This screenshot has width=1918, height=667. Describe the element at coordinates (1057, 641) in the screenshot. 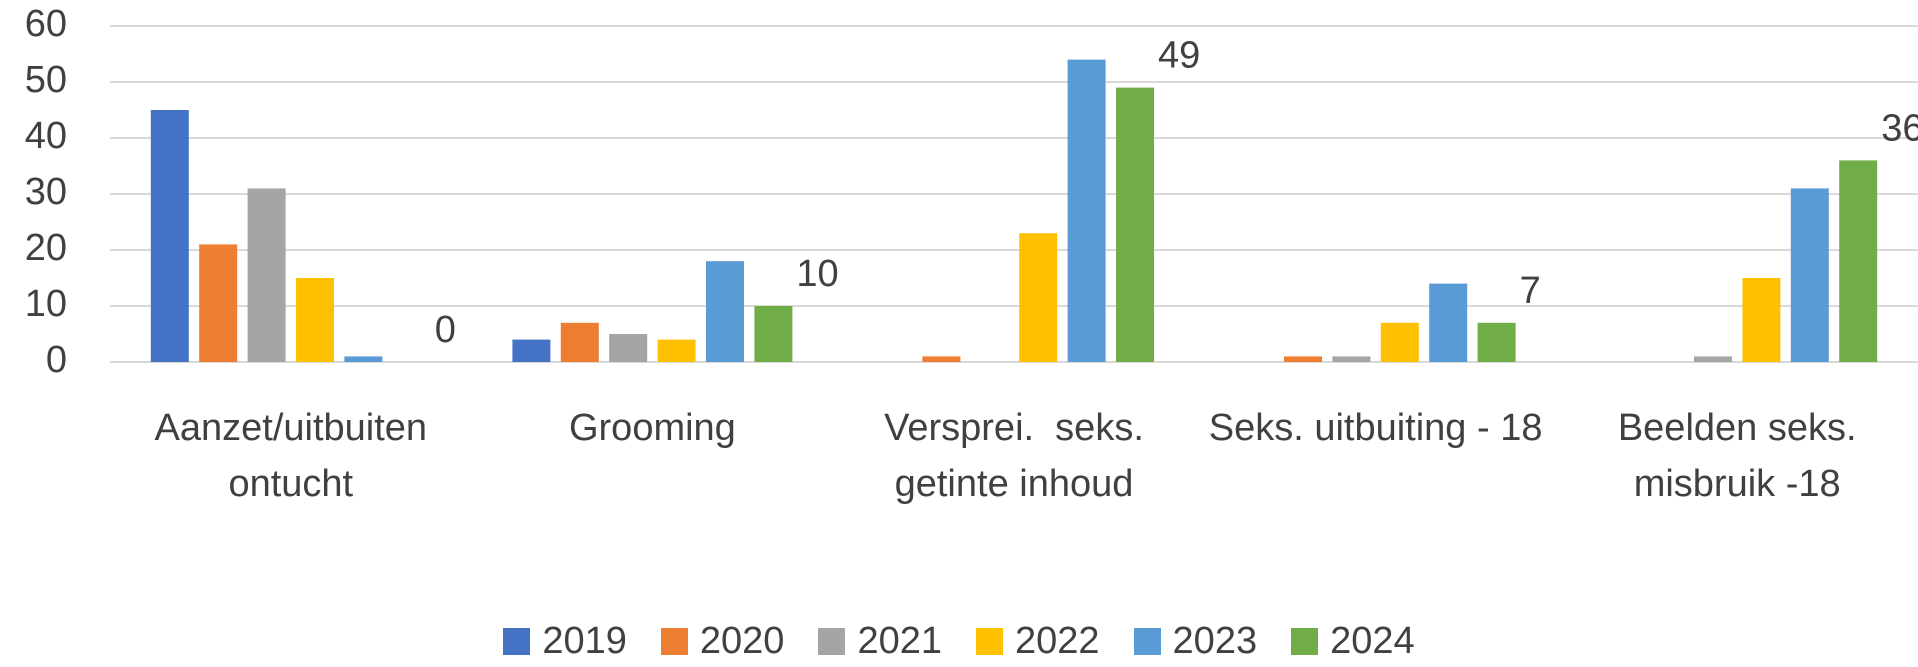

I see `legend-label: 2022` at that location.